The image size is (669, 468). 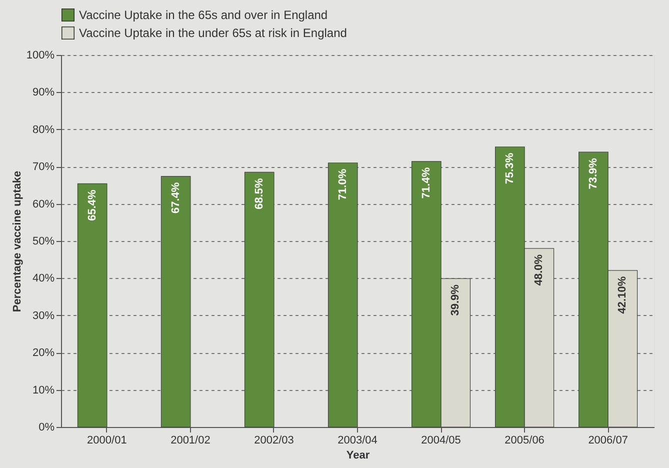 What do you see at coordinates (539, 270) in the screenshot?
I see `data-label: 48.0%` at bounding box center [539, 270].